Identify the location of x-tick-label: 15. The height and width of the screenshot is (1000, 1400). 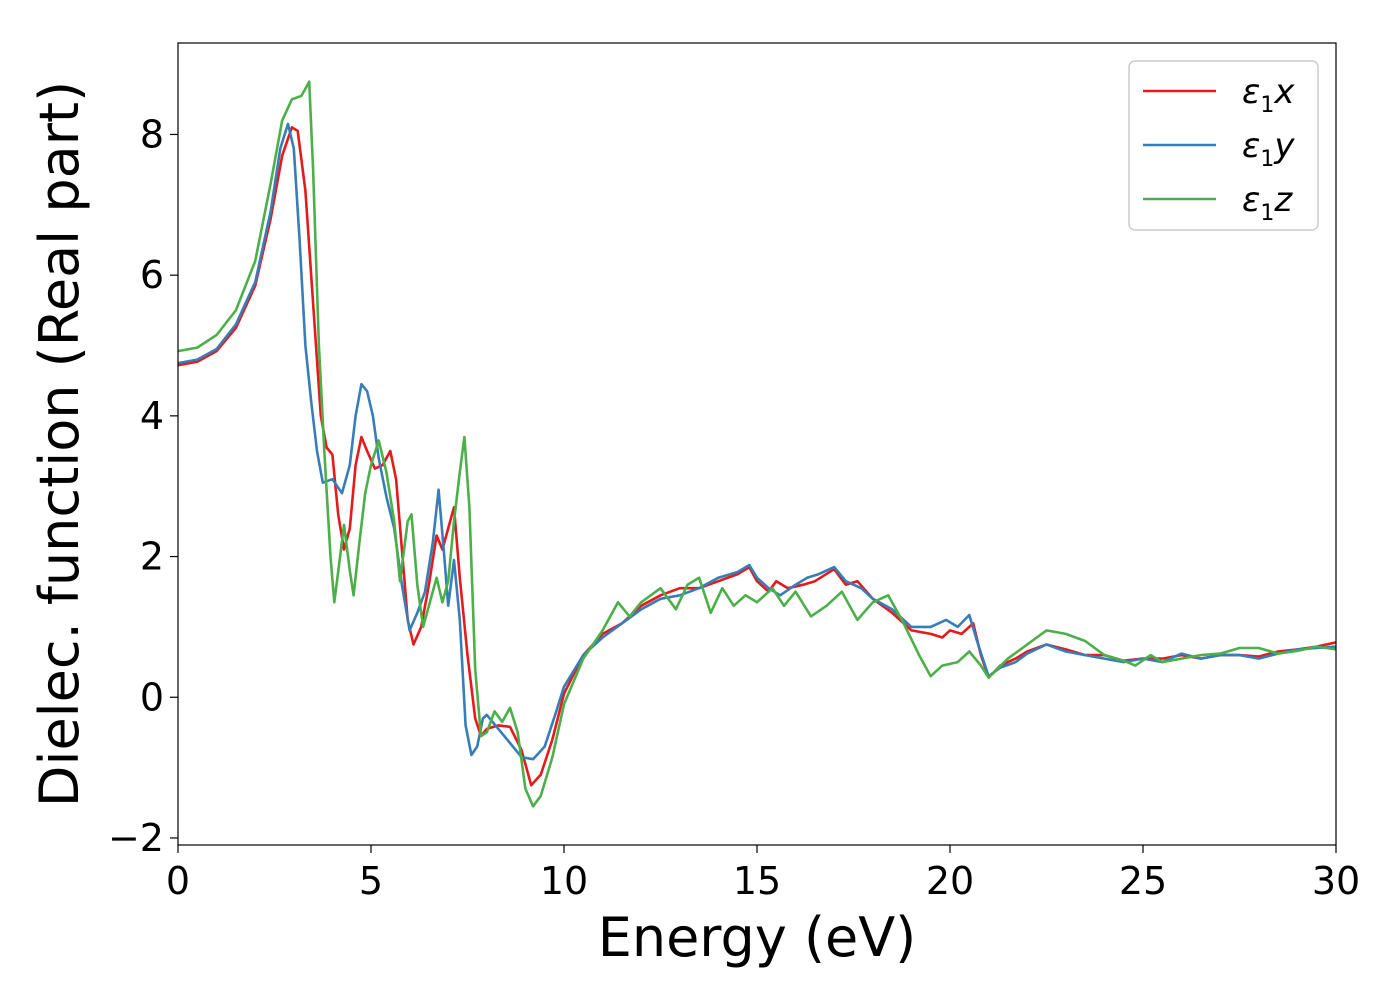
(757, 881).